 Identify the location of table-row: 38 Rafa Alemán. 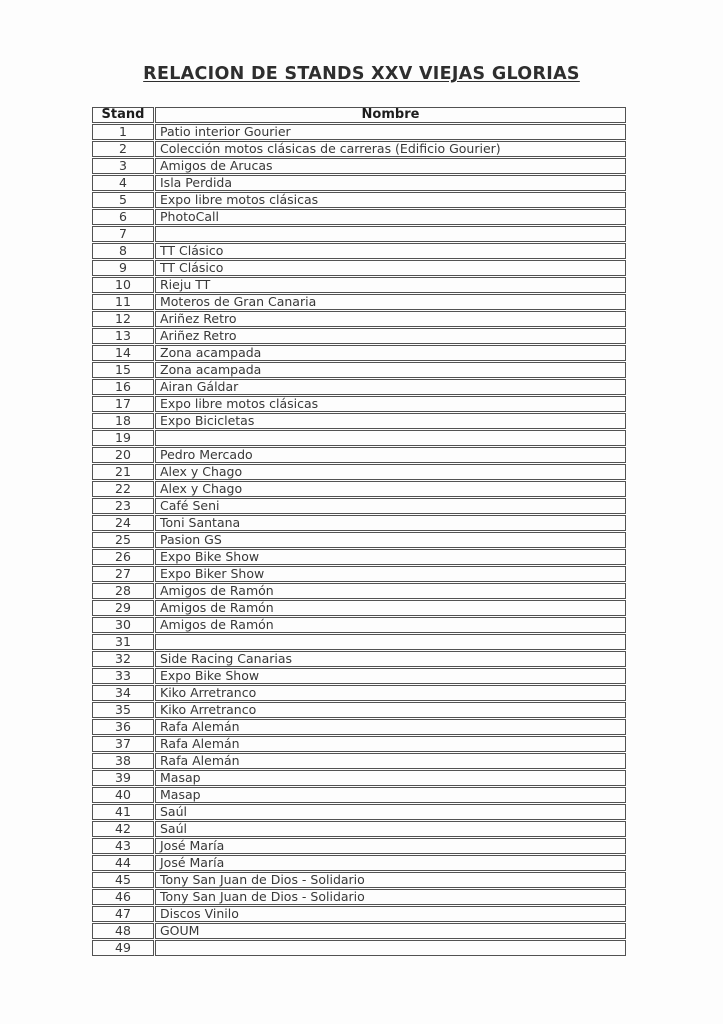
(359, 761).